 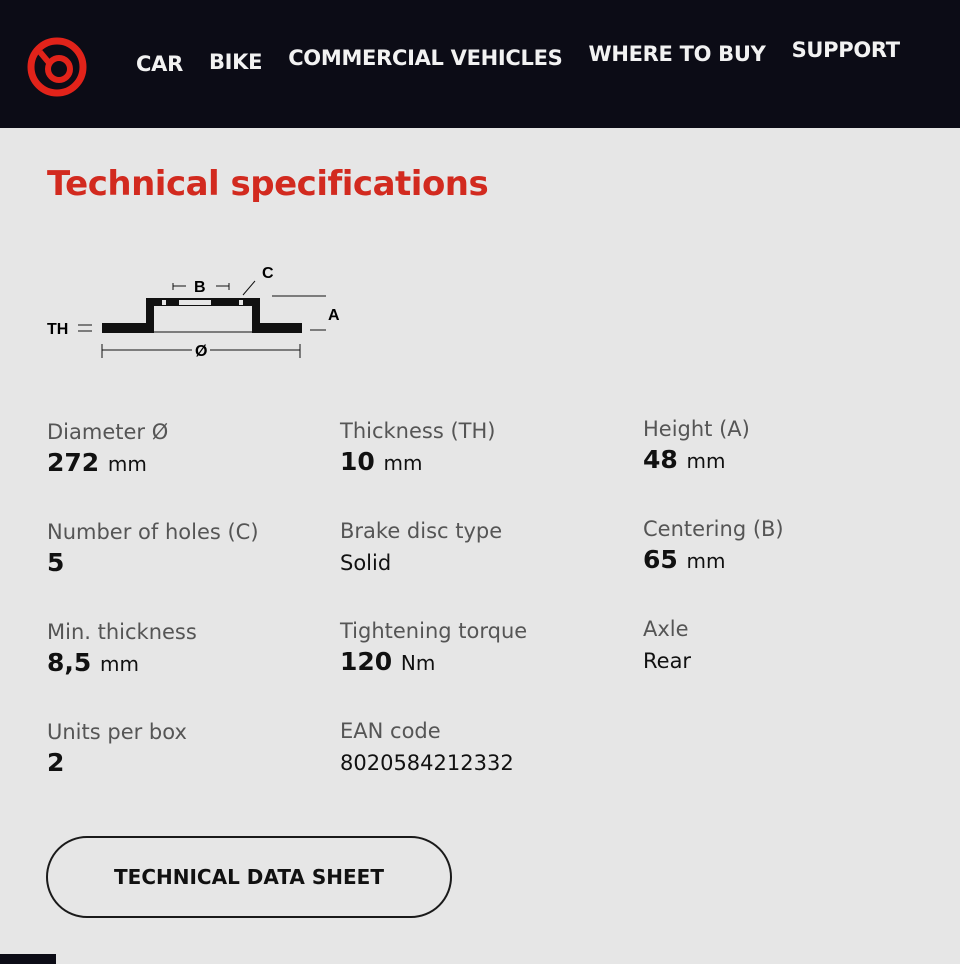 I want to click on brembo-logo, so click(x=57, y=67).